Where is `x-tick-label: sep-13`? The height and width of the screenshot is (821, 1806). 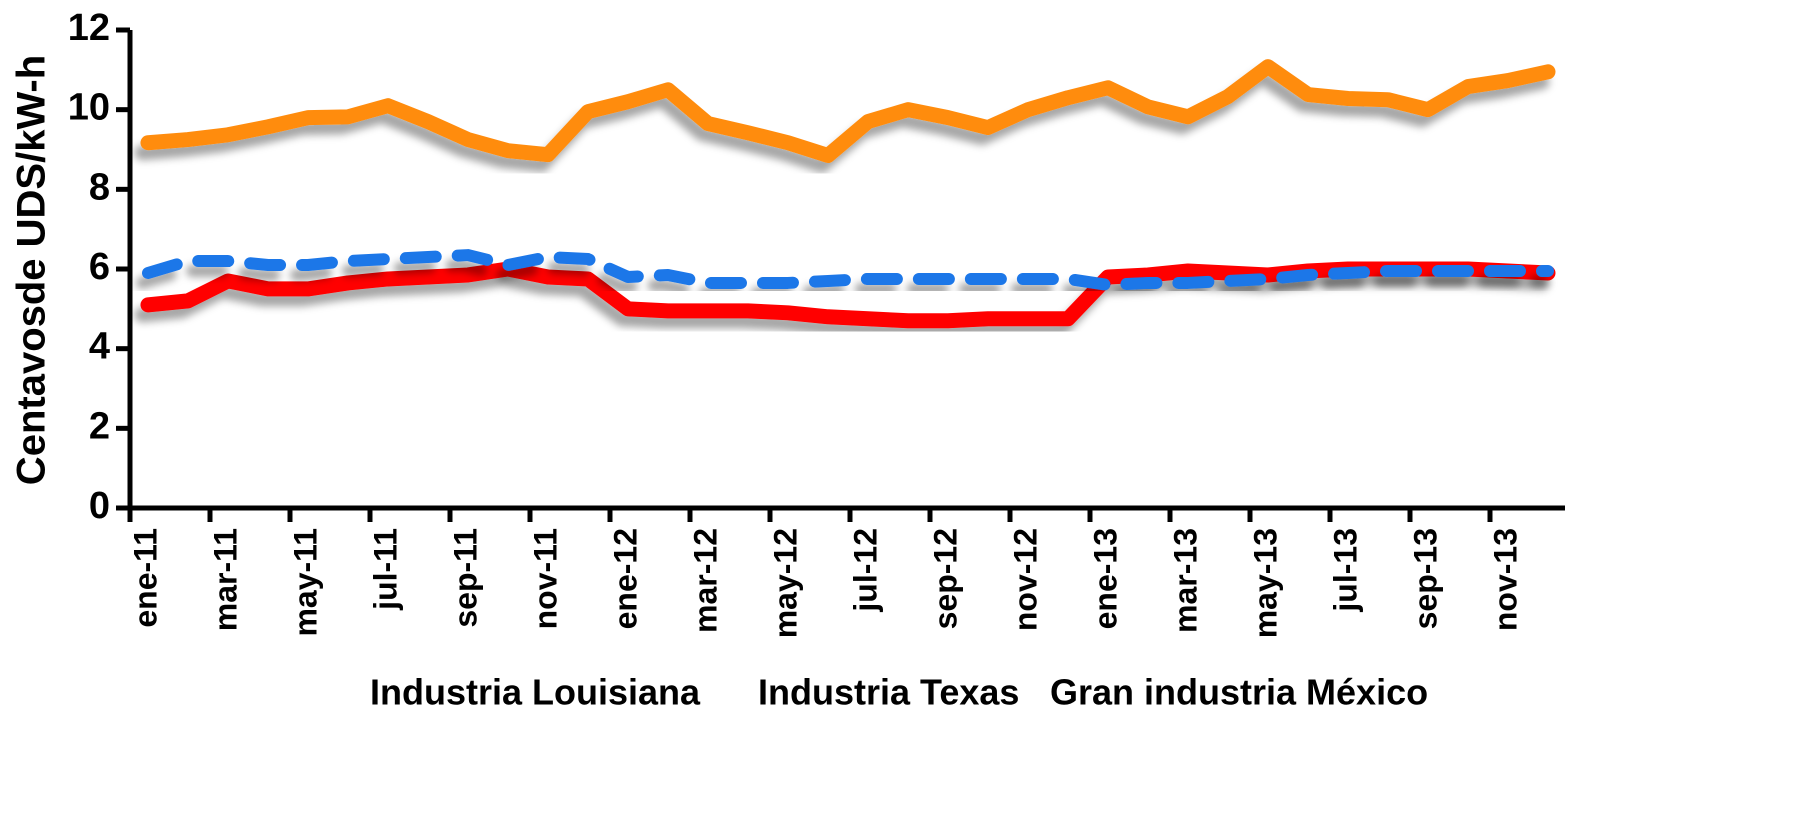 x-tick-label: sep-13 is located at coordinates (1425, 578).